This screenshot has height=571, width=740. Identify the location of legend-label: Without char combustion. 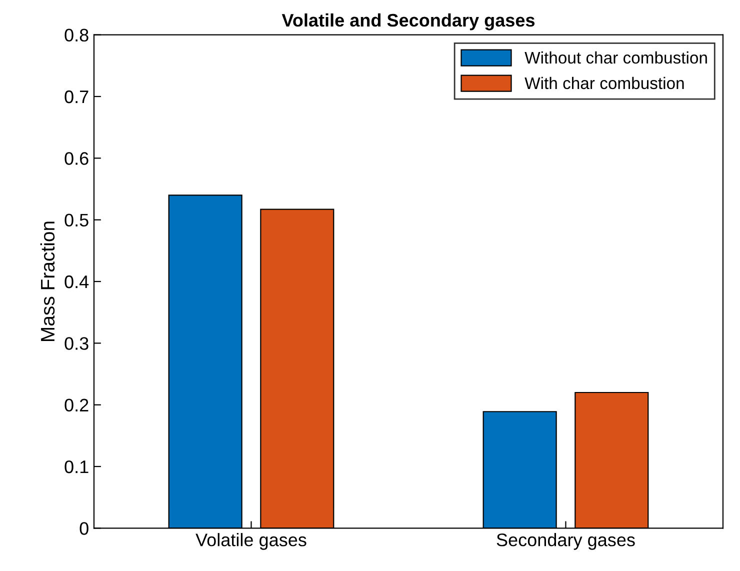
(615, 57).